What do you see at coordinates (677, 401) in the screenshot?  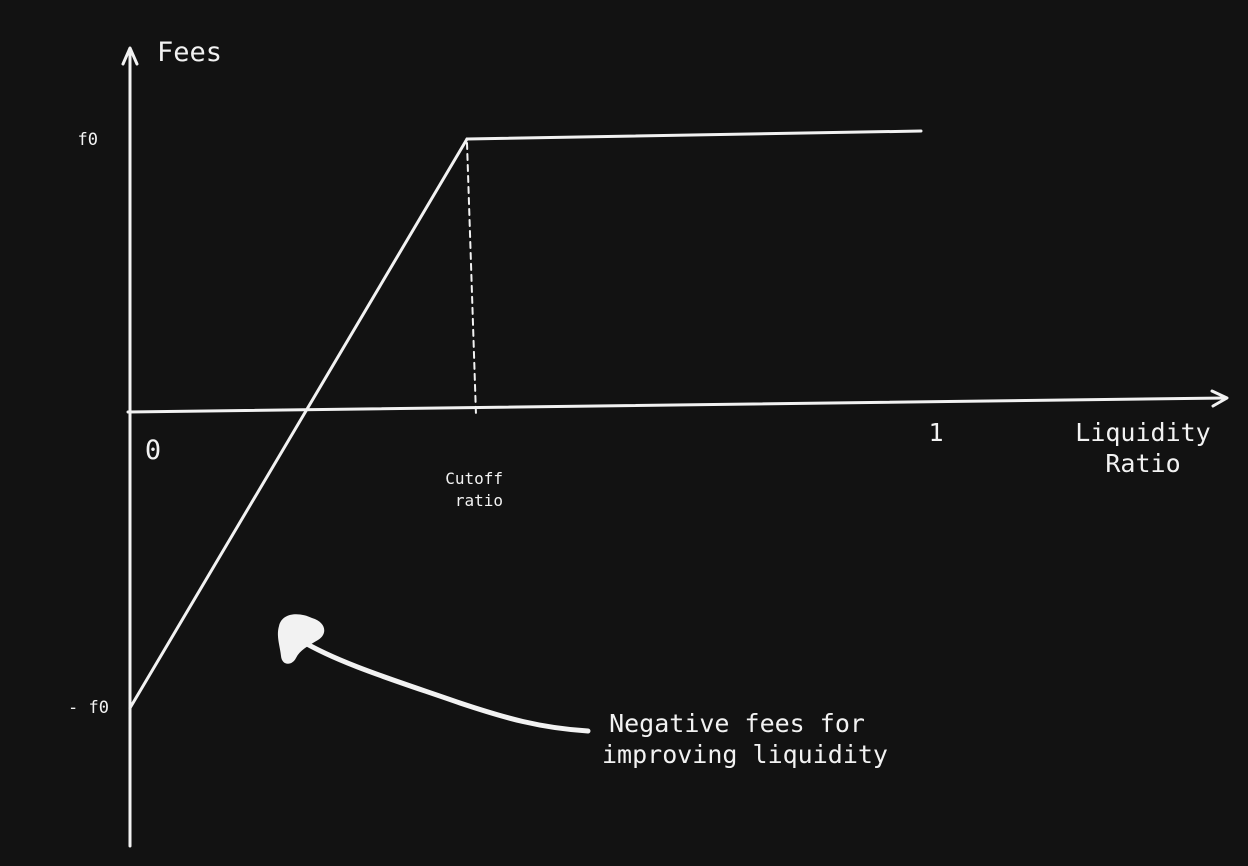 I see `x-axis` at bounding box center [677, 401].